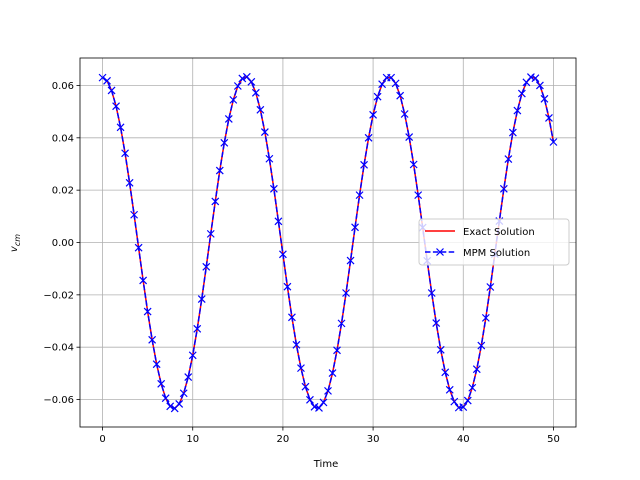 The width and height of the screenshot is (640, 480). I want to click on x-tick-label: 20, so click(283, 439).